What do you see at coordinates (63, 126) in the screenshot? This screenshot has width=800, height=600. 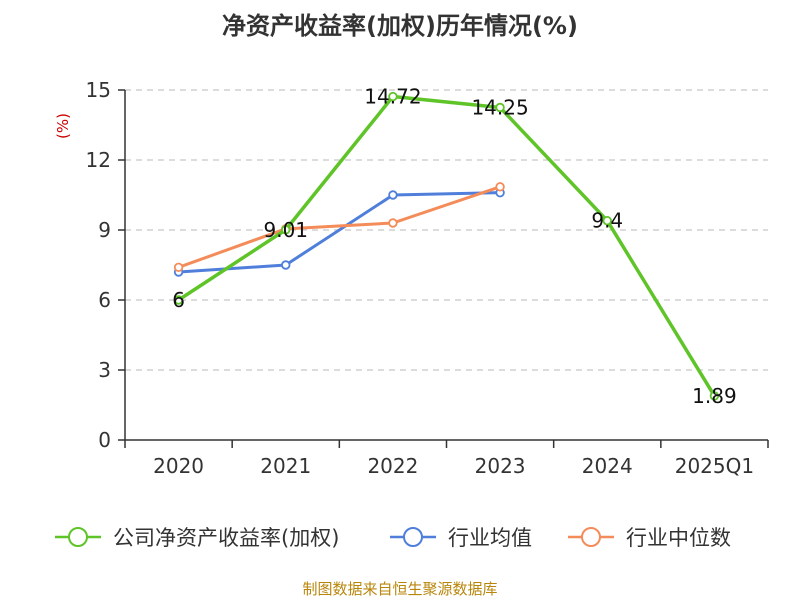 I see `y-axis-unit-label: (%)` at bounding box center [63, 126].